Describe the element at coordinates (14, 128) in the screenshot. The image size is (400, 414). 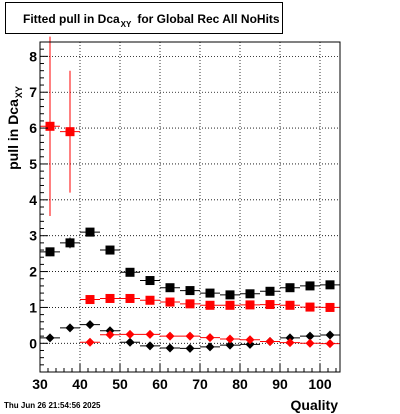
I see `y-axis-label: pull in DcaXY` at that location.